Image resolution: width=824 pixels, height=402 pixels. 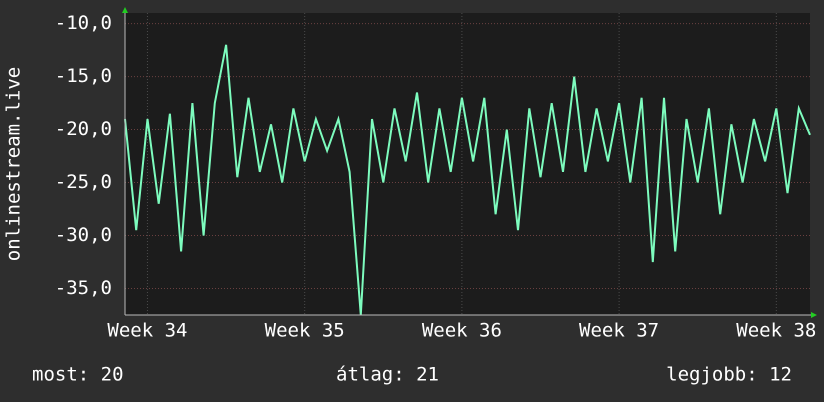 What do you see at coordinates (83, 23) in the screenshot?
I see `y-tick-label: -10,0` at bounding box center [83, 23].